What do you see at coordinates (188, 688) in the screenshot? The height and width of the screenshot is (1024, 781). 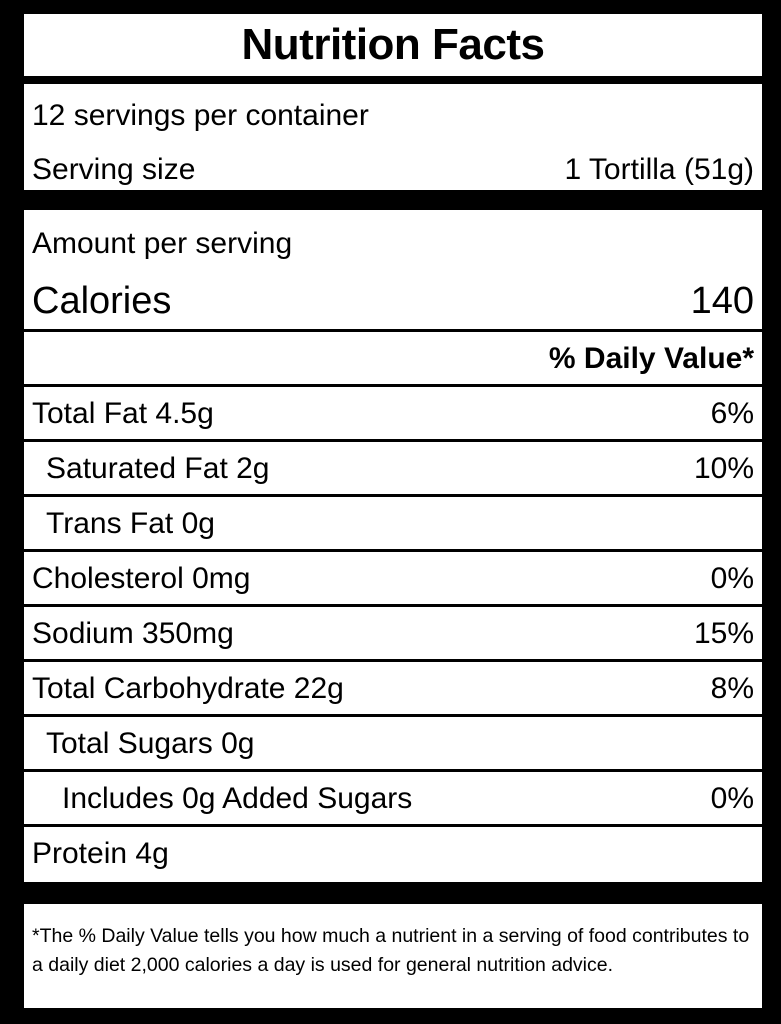 I see `nutrient-label: Total Carbohydrate 22g` at bounding box center [188, 688].